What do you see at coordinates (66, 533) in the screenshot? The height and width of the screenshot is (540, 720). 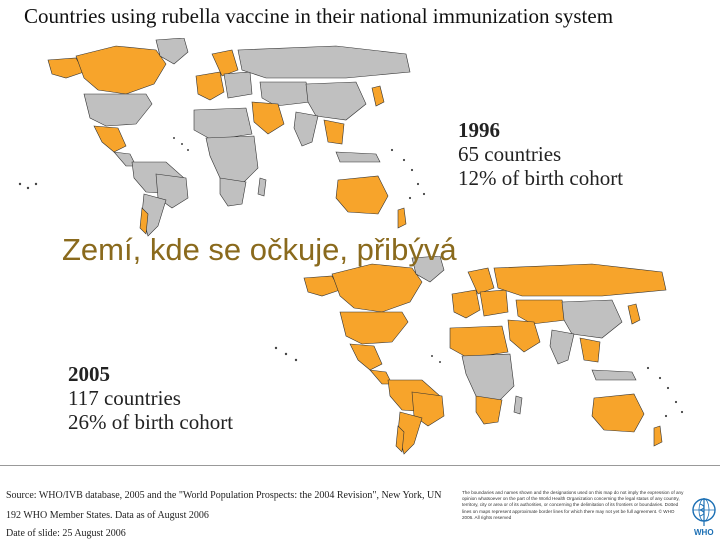 I see `slide-date: Date of slide: 25 August 2006` at bounding box center [66, 533].